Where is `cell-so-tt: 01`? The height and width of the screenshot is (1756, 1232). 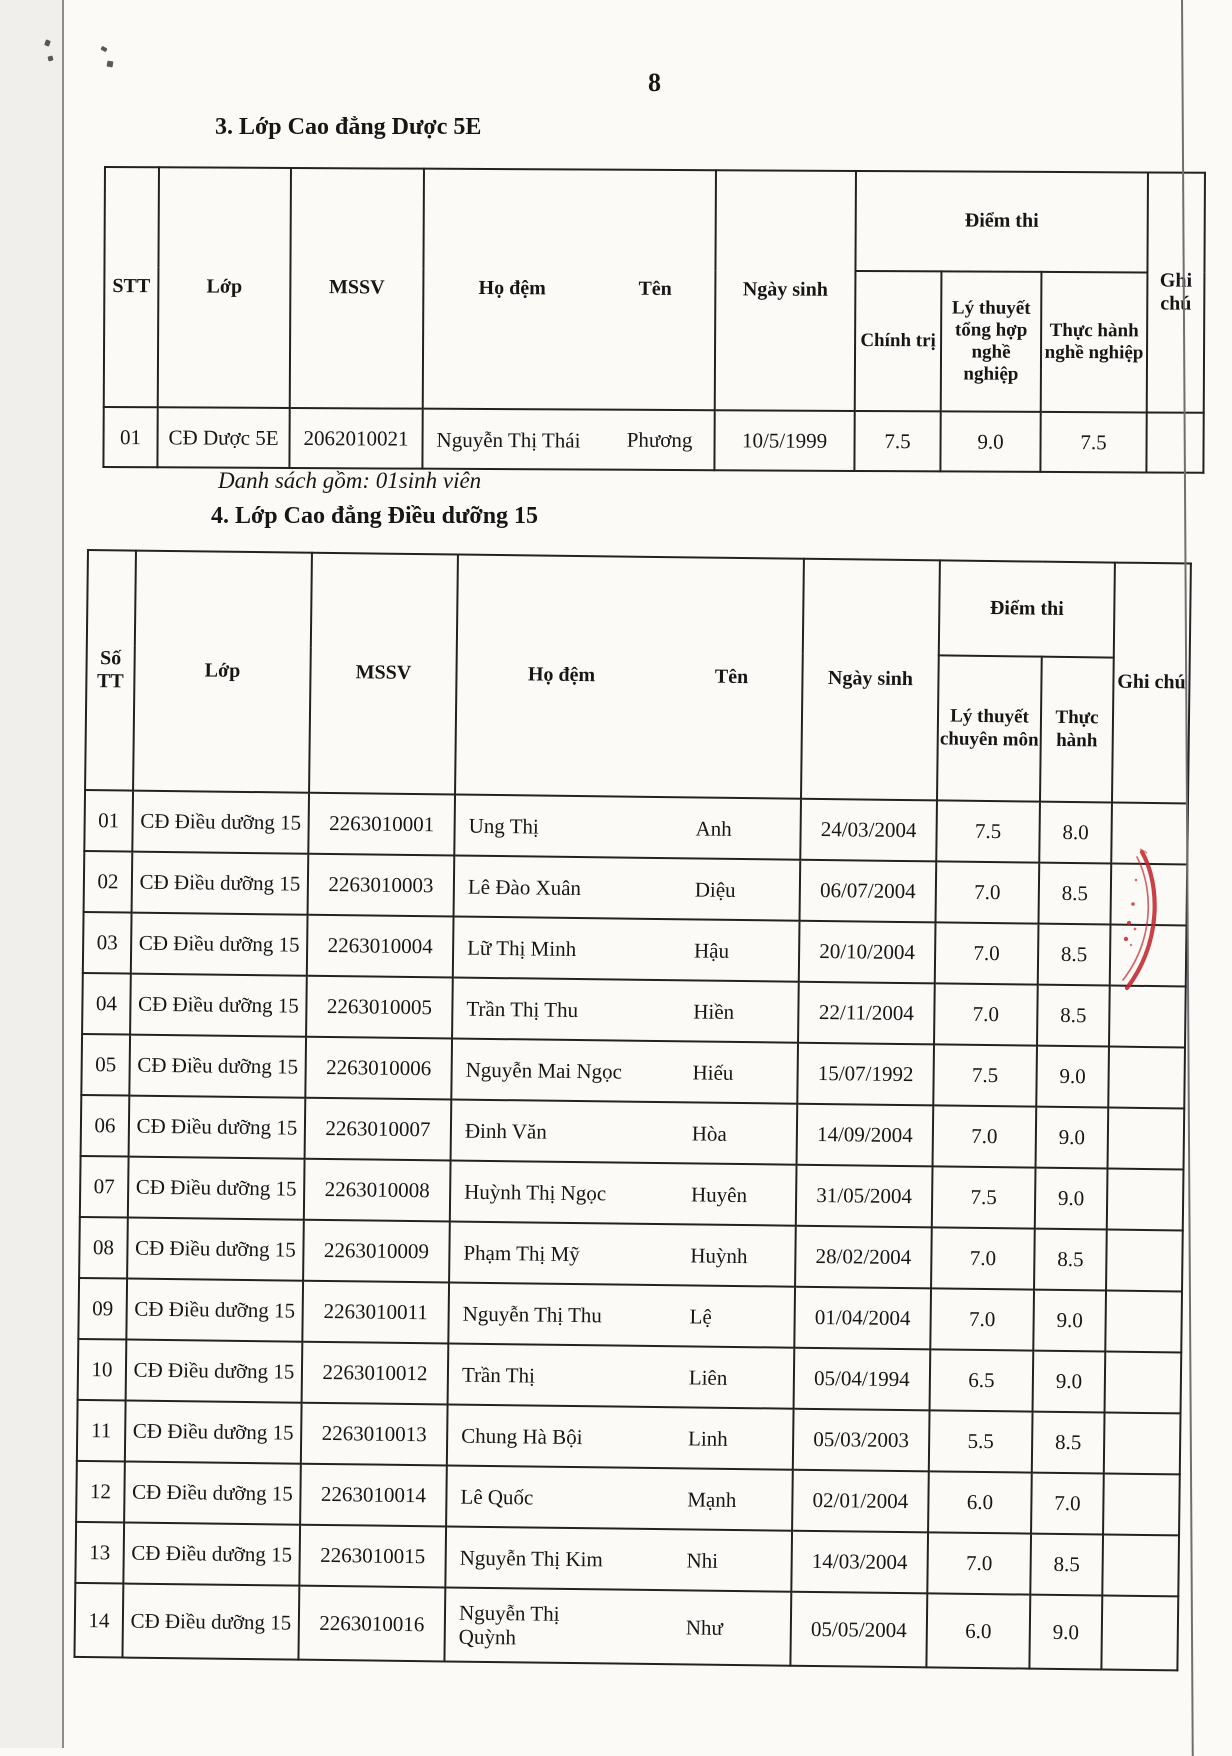 cell-so-tt: 01 is located at coordinates (109, 820).